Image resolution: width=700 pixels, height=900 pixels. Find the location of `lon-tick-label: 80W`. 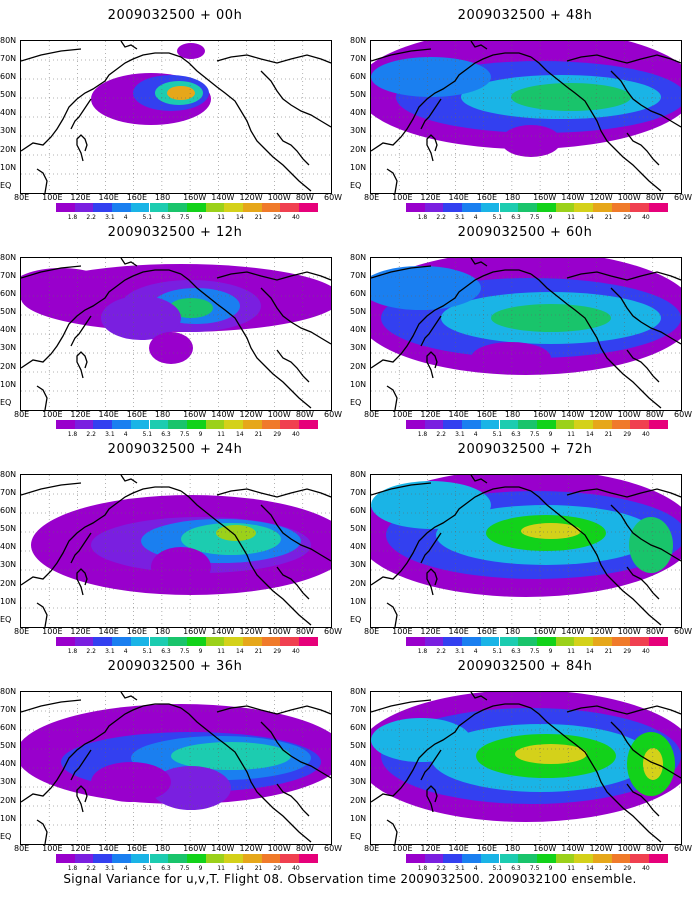

lon-tick-label: 80W is located at coordinates (654, 197).